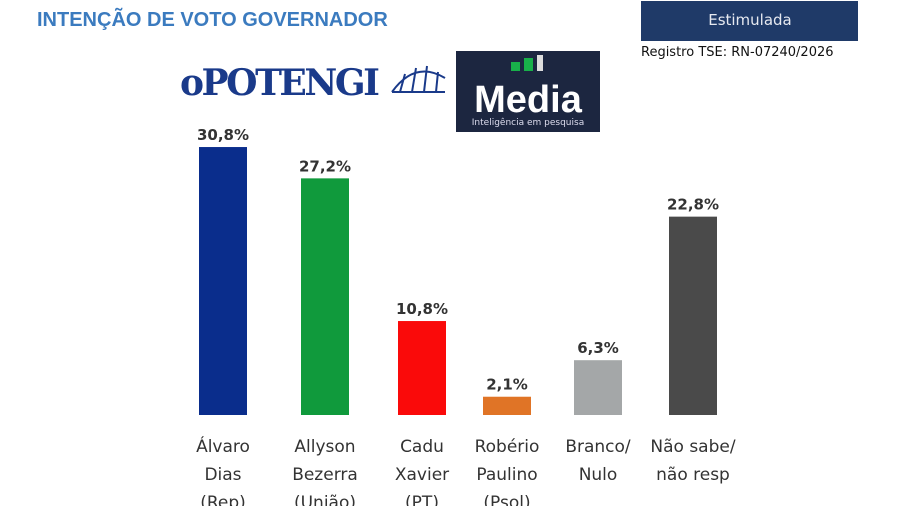 The width and height of the screenshot is (900, 506). What do you see at coordinates (223, 135) in the screenshot?
I see `data-label: 30,8%` at bounding box center [223, 135].